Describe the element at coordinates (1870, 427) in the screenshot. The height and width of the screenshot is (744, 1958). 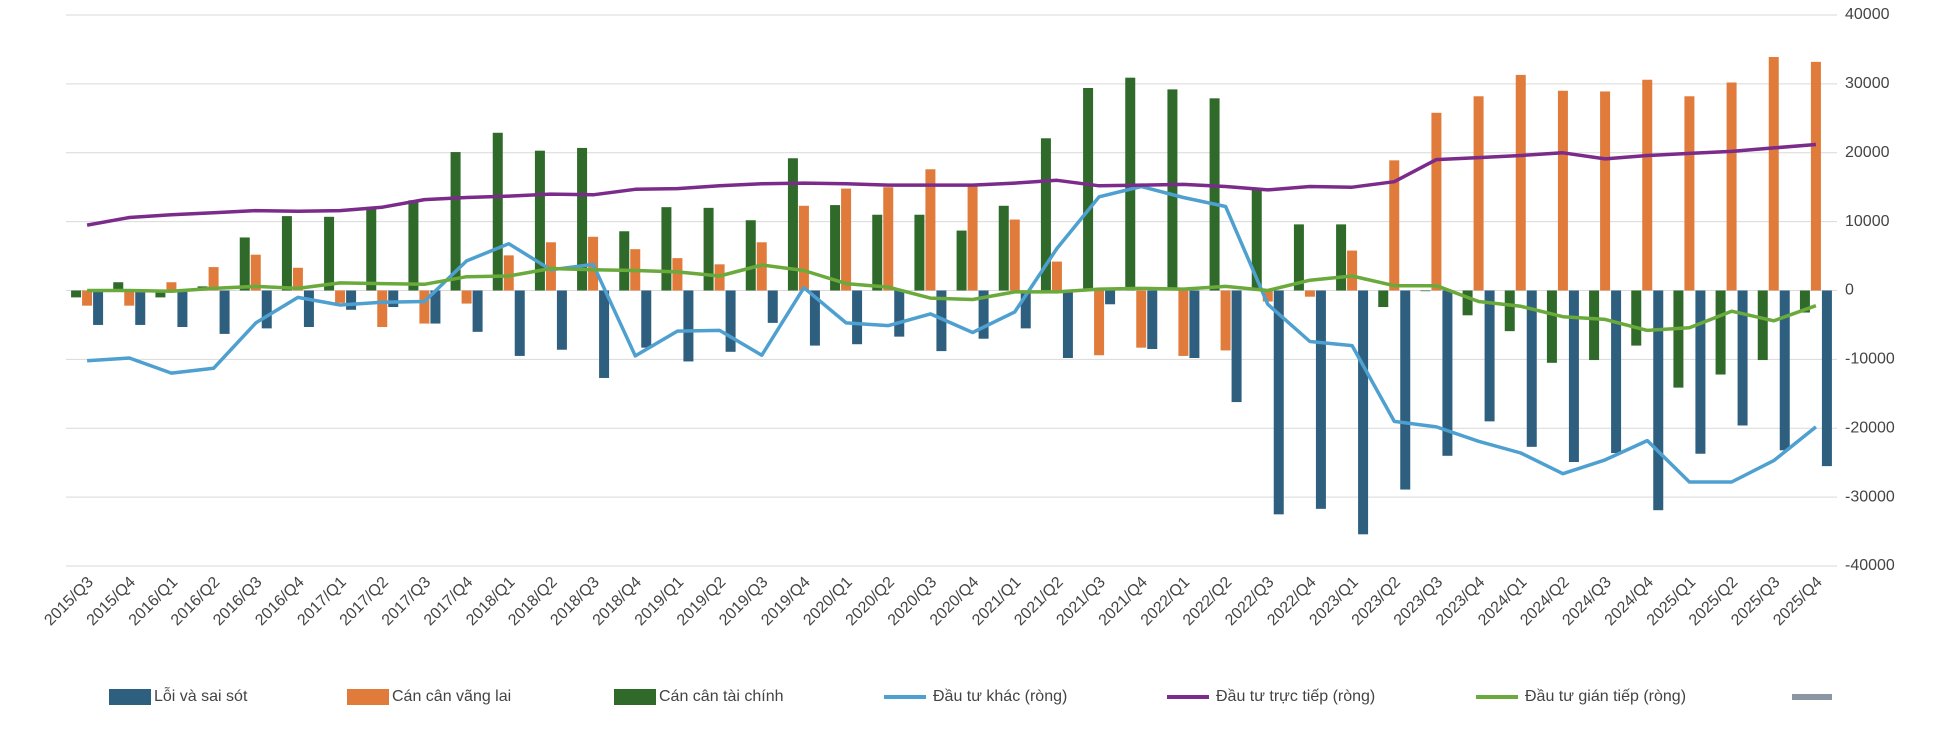
I see `y-tick-label: -20000` at that location.